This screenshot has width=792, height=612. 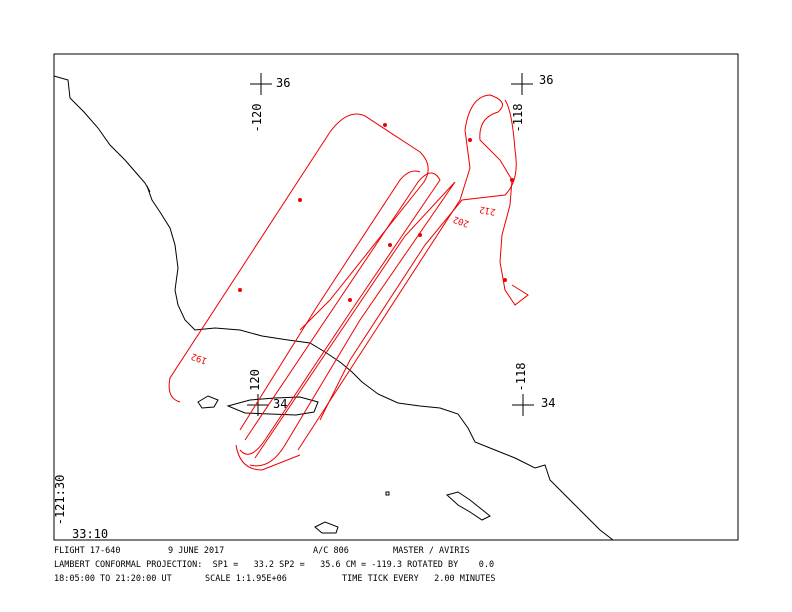 What do you see at coordinates (461, 220) in the screenshot?
I see `time-label: 202` at bounding box center [461, 220].